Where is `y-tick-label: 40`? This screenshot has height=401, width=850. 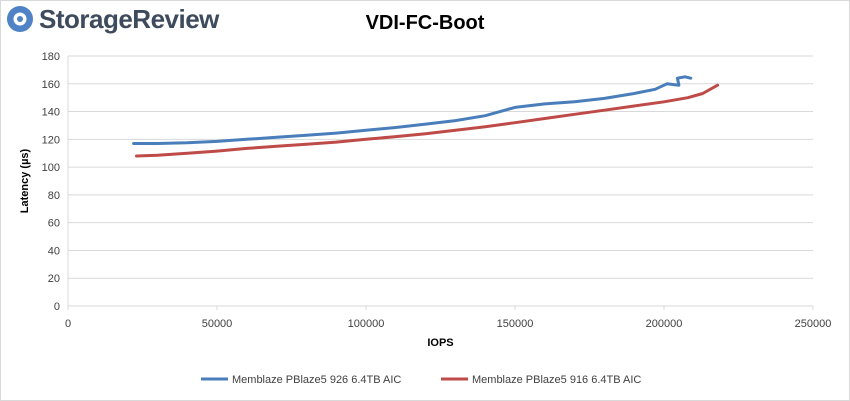 y-tick-label: 40 is located at coordinates (54, 251).